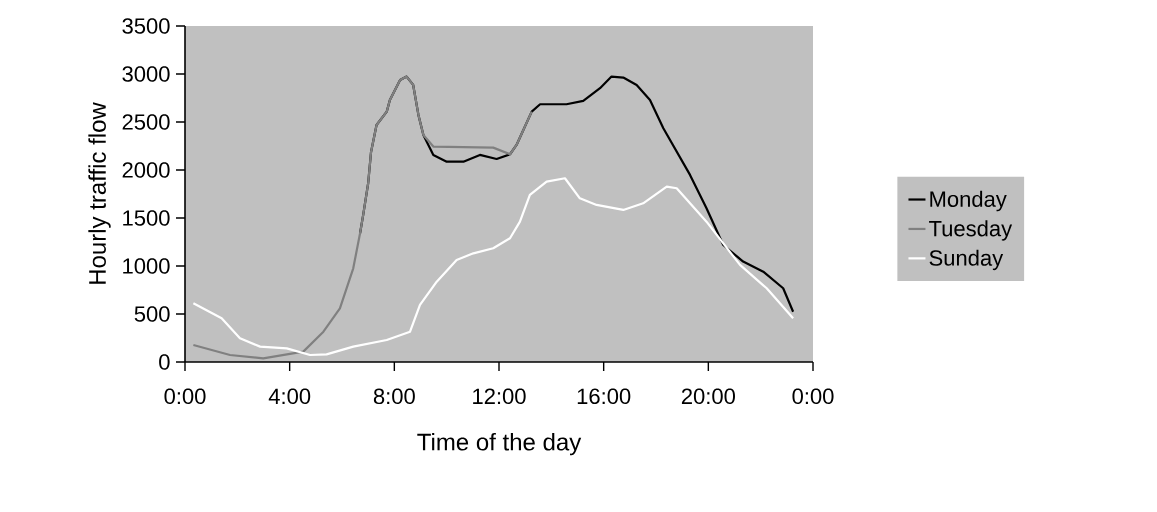  Describe the element at coordinates (152, 314) in the screenshot. I see `y-tick-label: 500` at that location.